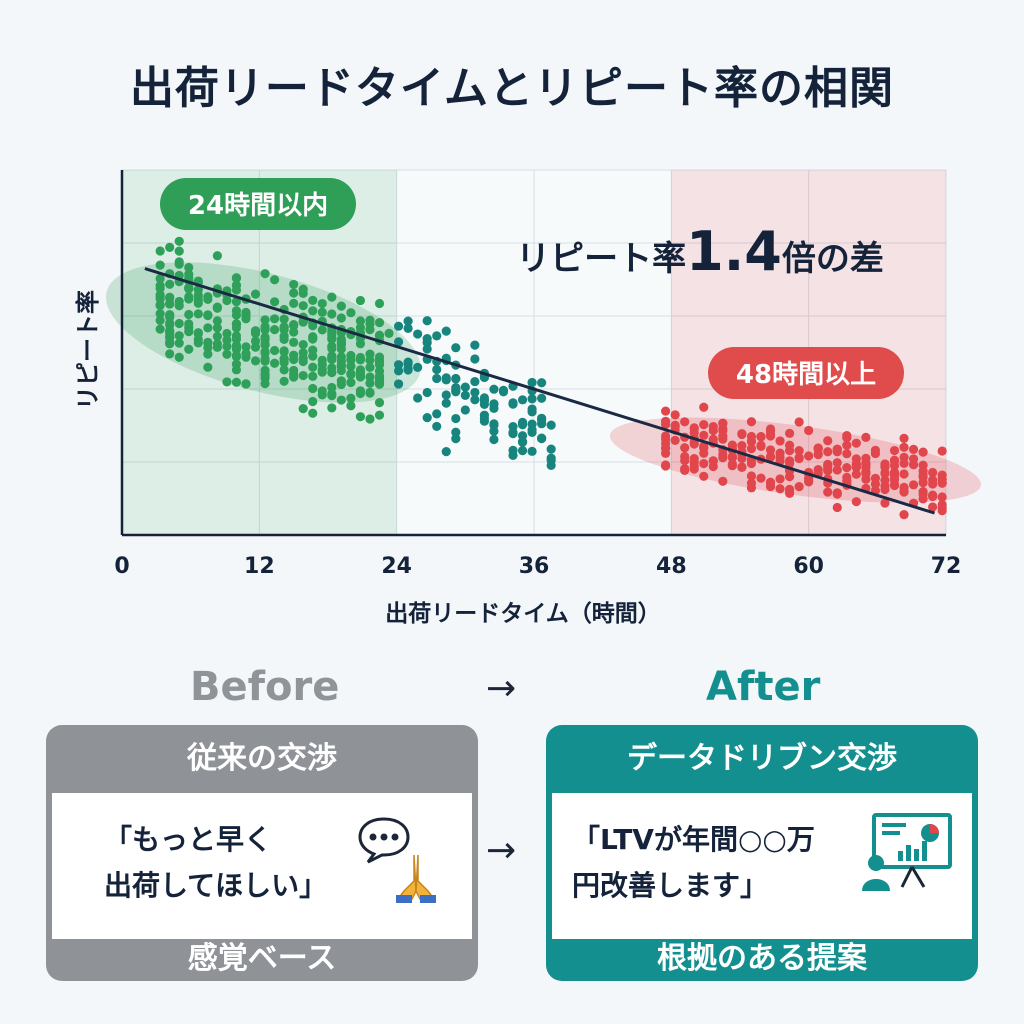 Image resolution: width=1024 pixels, height=1024 pixels. I want to click on before-label: Before, so click(265, 687).